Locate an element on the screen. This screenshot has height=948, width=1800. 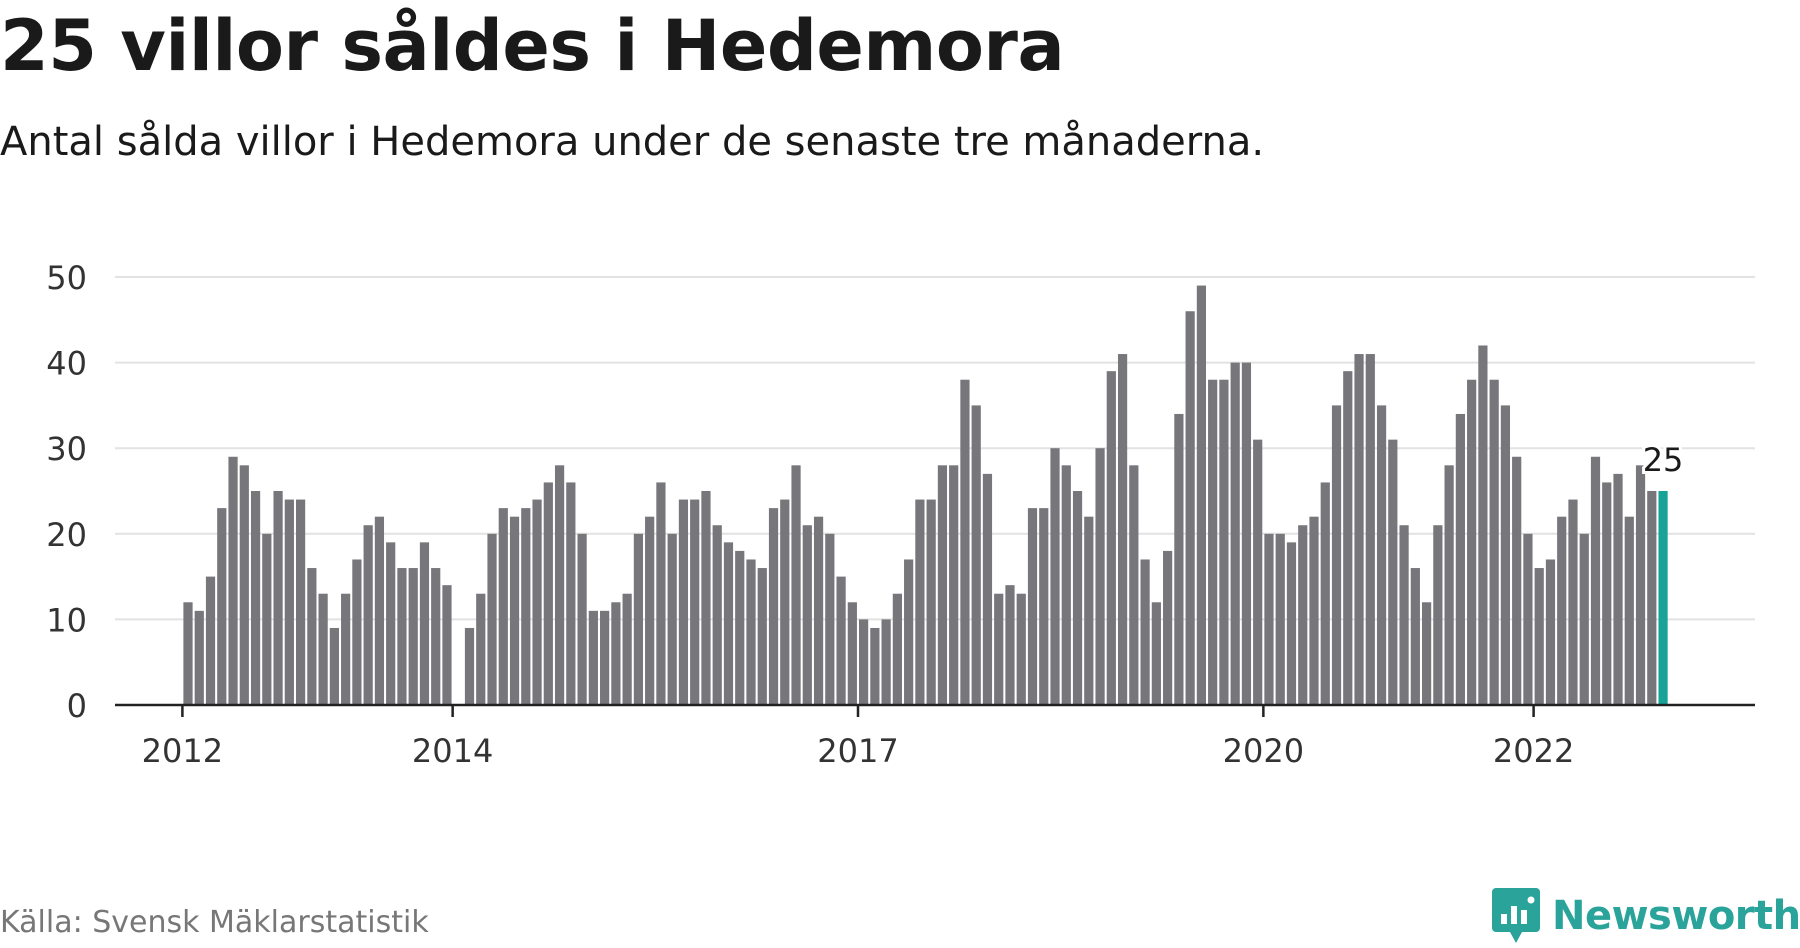
annotation: 25 is located at coordinates (1663, 460).